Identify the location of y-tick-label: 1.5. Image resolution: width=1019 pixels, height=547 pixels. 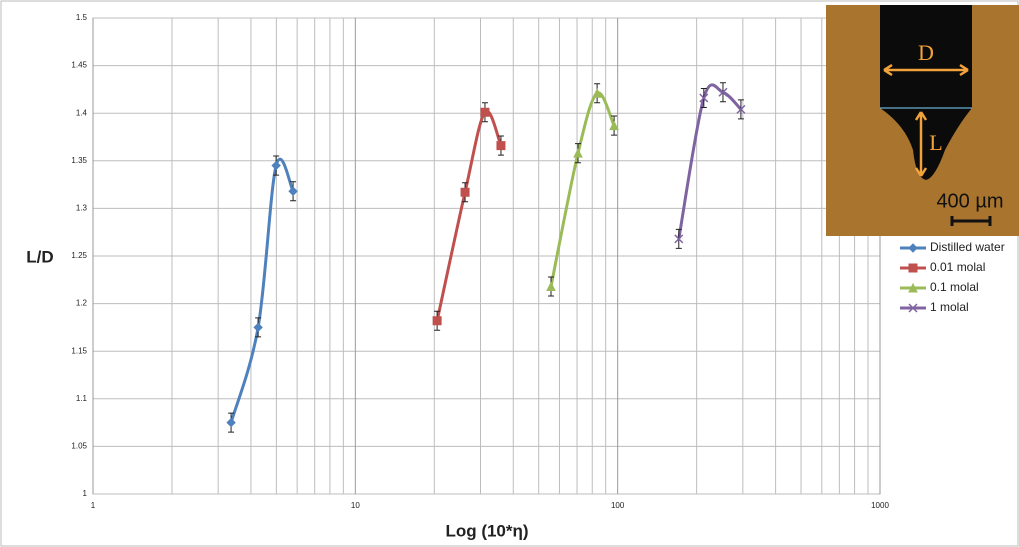
(82, 17).